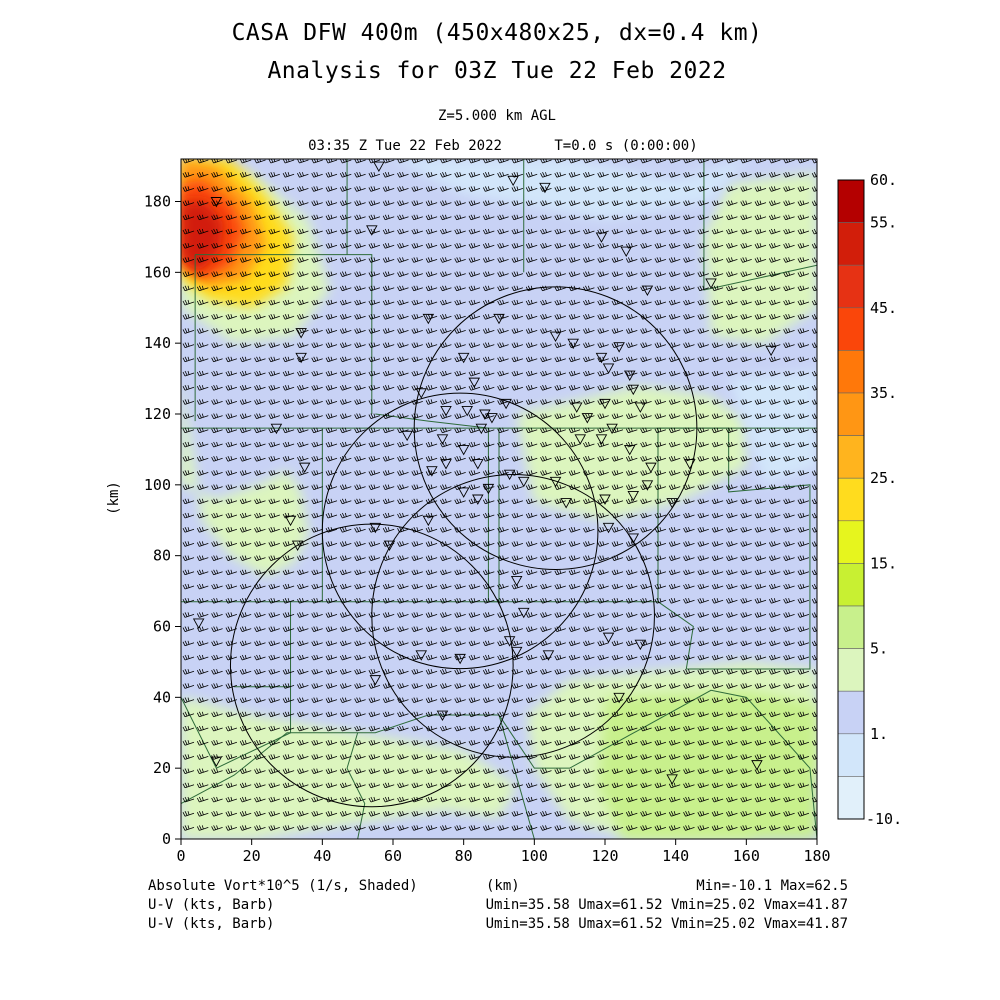  Describe the element at coordinates (851, 244) in the screenshot. I see `colorbar-swatch` at that location.